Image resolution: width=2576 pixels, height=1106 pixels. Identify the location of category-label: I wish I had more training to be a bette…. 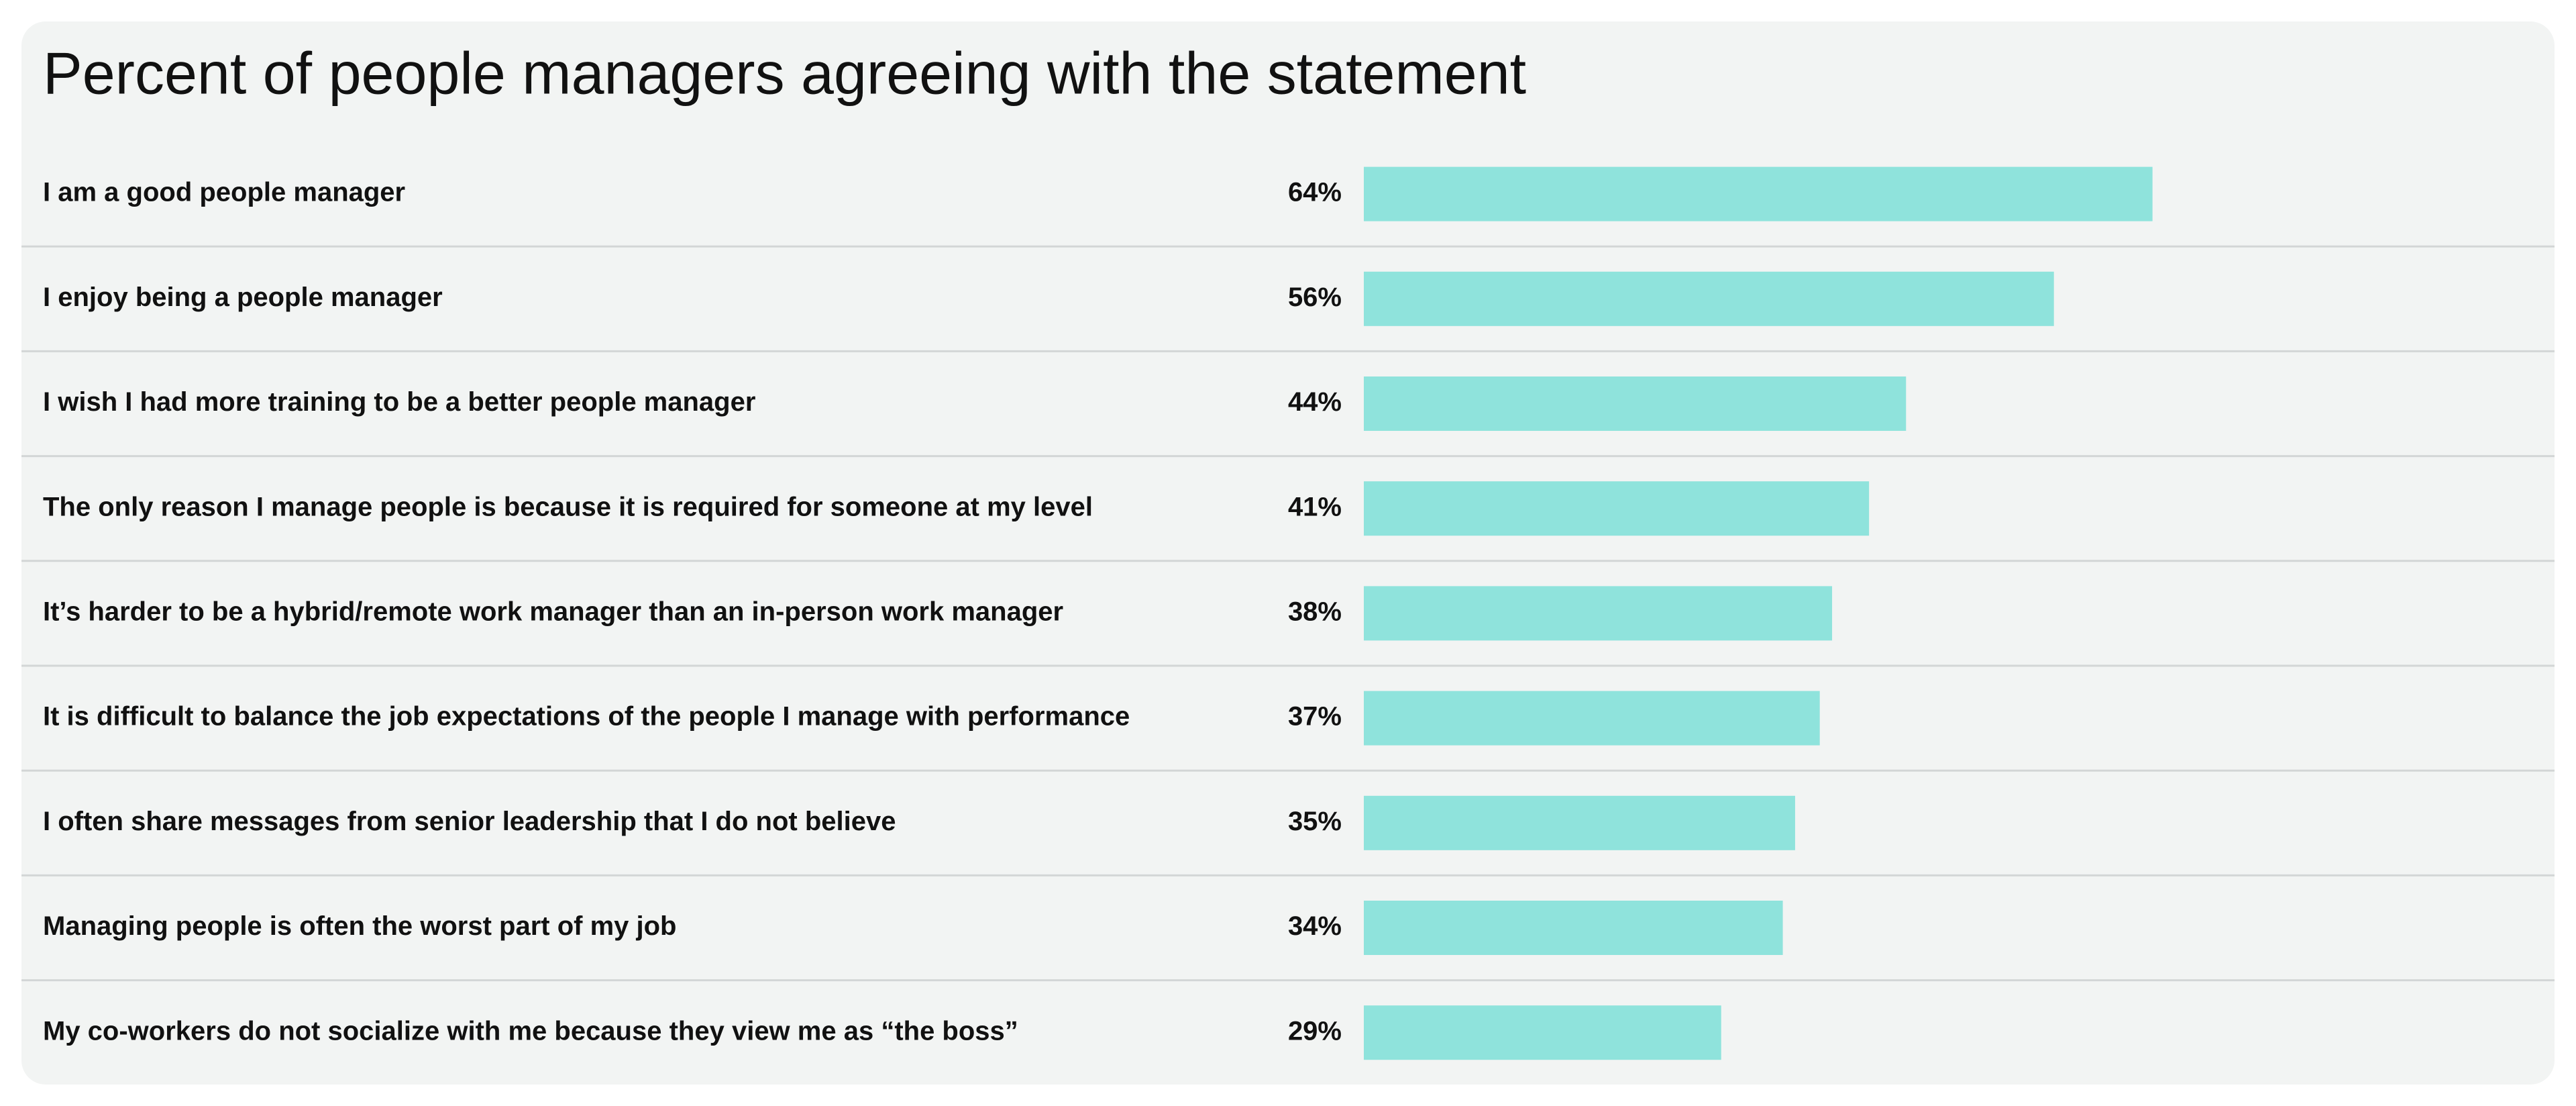
(399, 402).